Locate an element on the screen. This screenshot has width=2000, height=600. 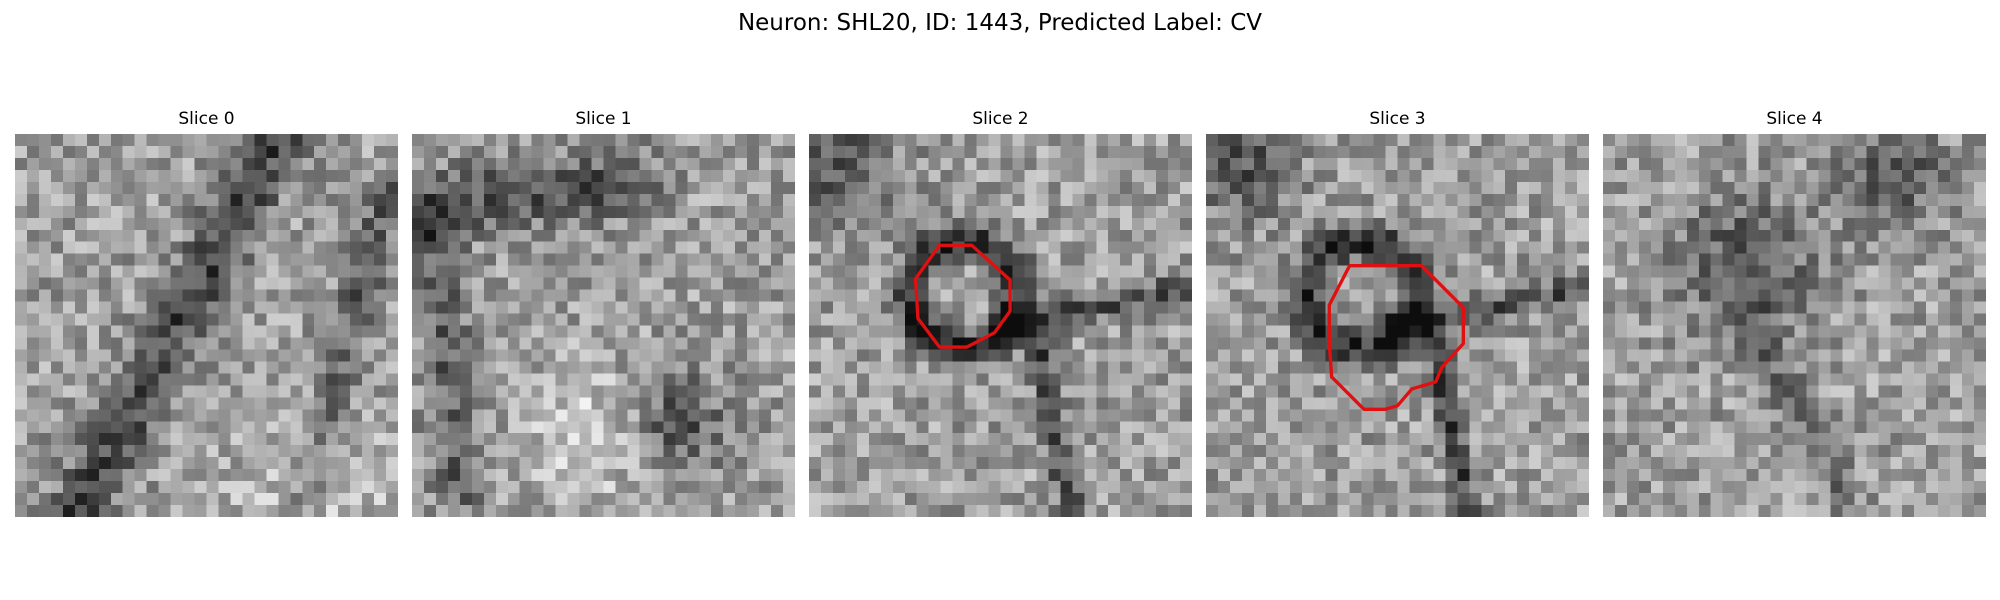
slice-panel-3: Slice 3 is located at coordinates (1397, 313).